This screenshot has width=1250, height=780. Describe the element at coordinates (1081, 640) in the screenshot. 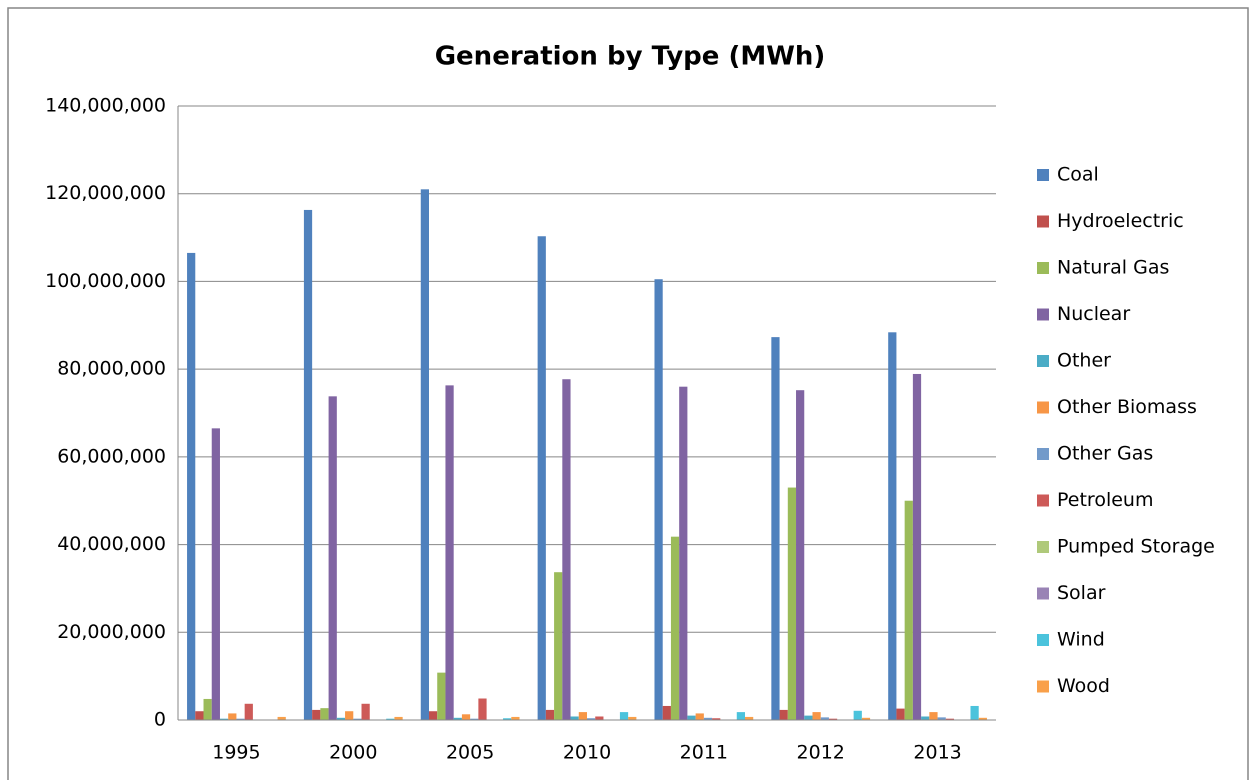

I see `legend-label: Wind` at that location.